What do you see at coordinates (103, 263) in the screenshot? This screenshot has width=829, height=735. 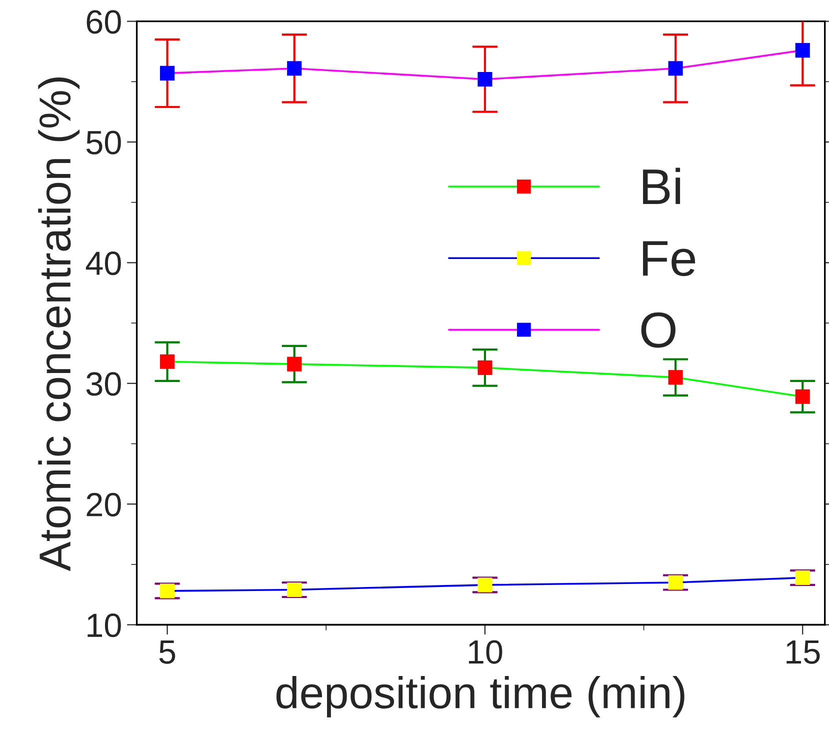 I see `y-tick-label: 40` at bounding box center [103, 263].